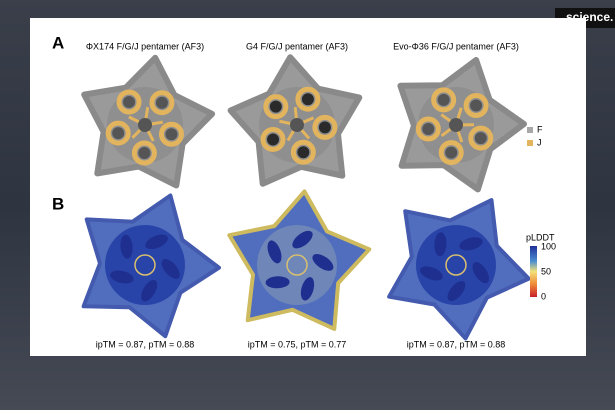  Describe the element at coordinates (58, 203) in the screenshot. I see `panel-label: B` at that location.